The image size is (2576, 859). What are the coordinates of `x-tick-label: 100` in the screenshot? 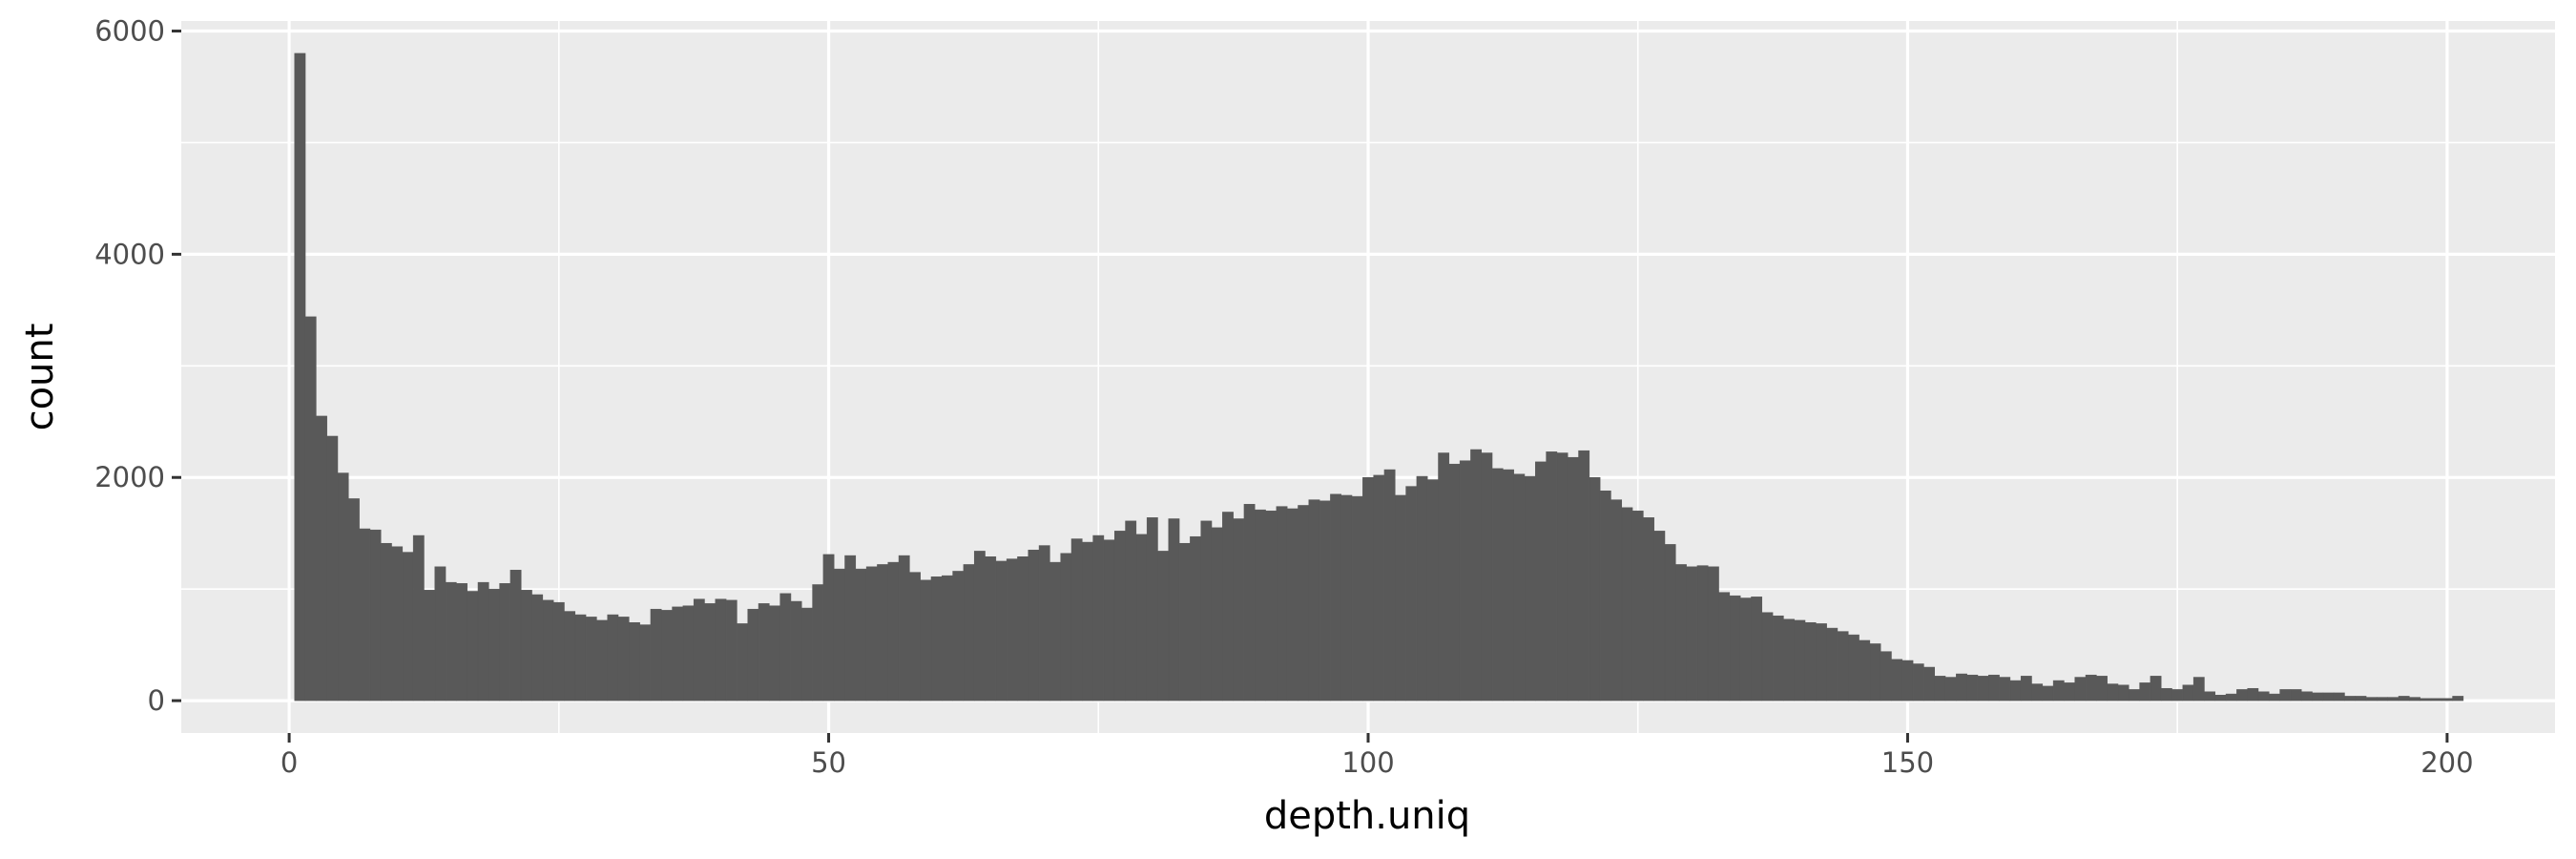 It's located at (1367, 762).